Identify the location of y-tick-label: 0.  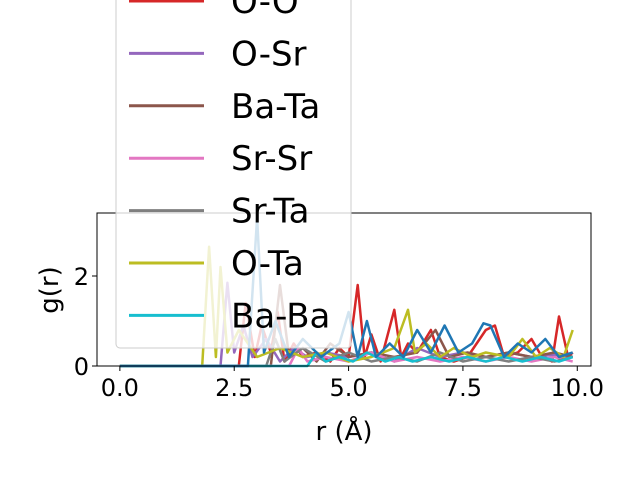
(81, 367).